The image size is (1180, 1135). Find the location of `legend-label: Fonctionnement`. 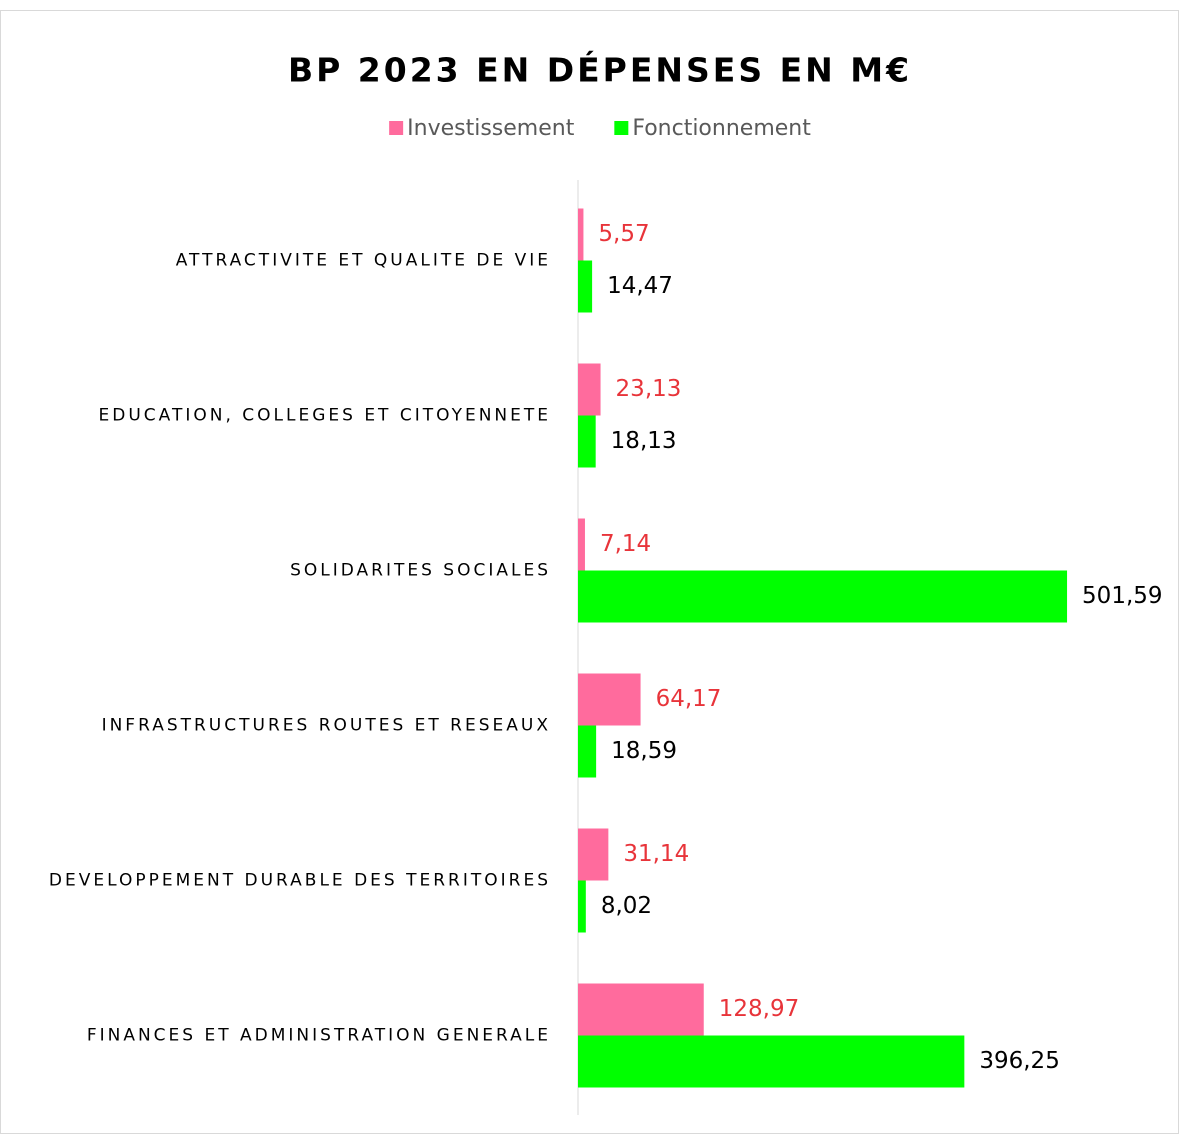

legend-label: Fonctionnement is located at coordinates (721, 128).